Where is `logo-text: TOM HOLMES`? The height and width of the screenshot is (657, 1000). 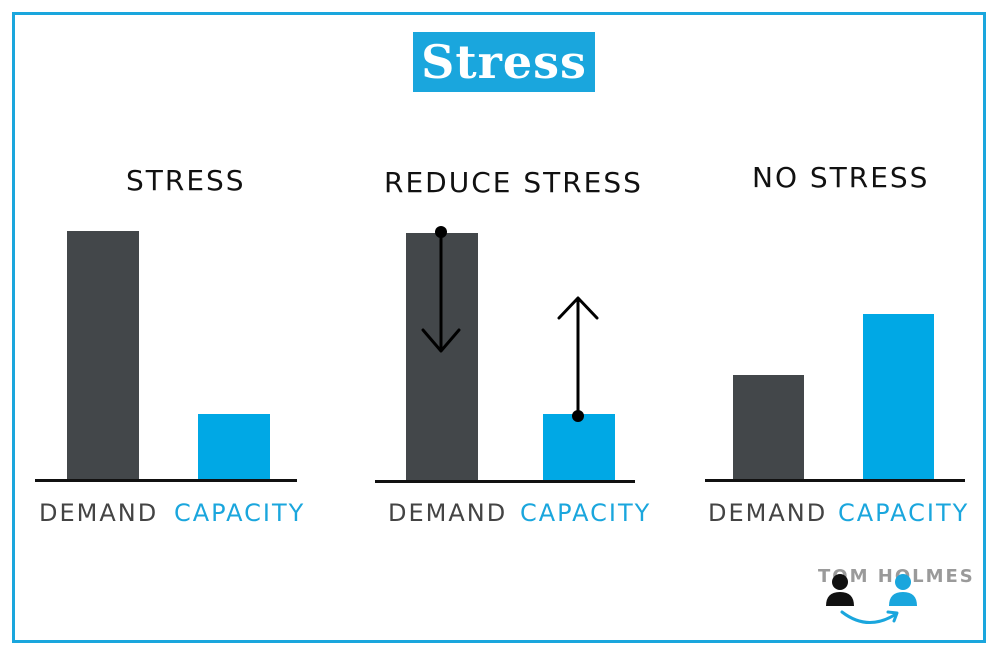
logo-text: TOM HOLMES is located at coordinates (896, 576).